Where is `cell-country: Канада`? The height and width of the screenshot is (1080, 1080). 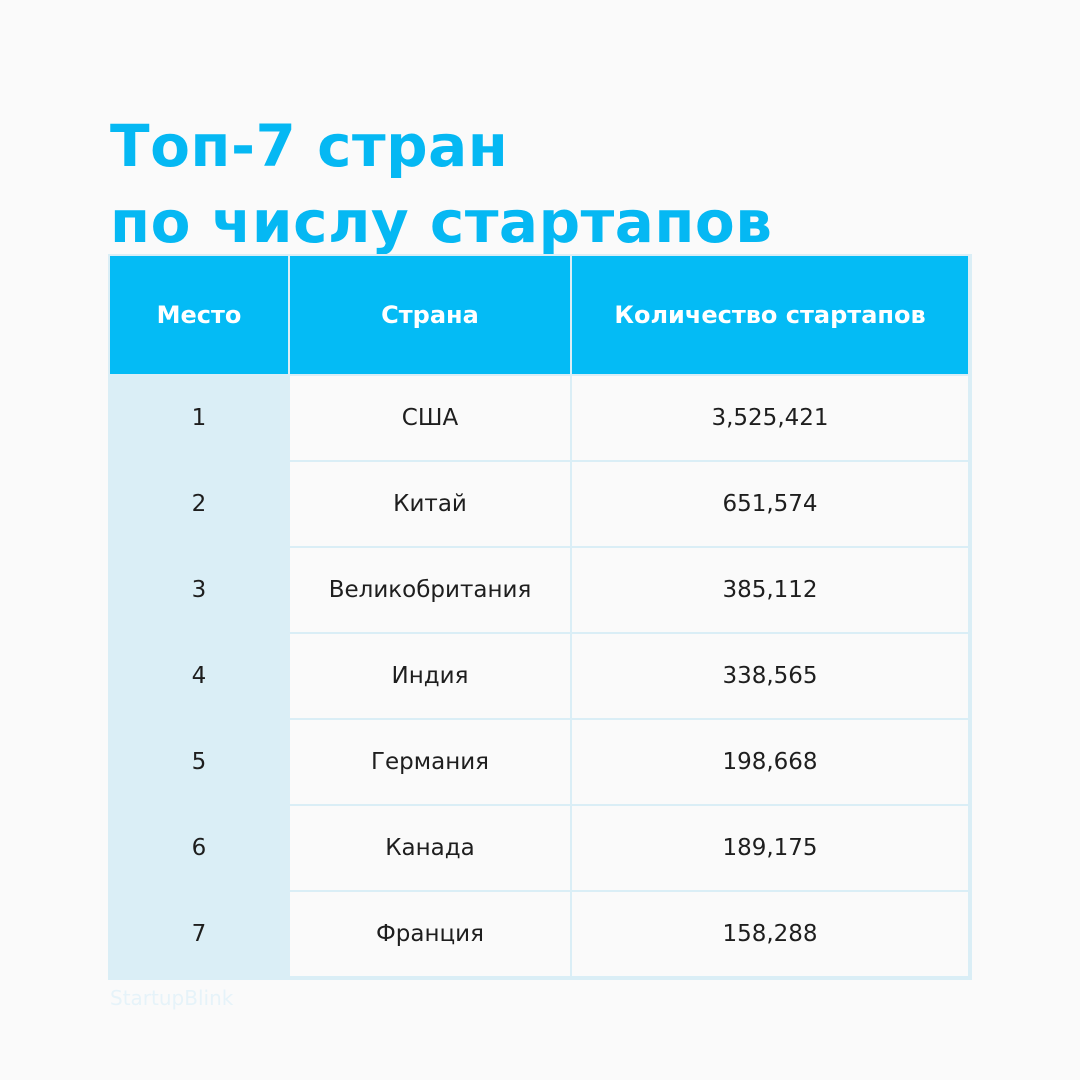 cell-country: Канада is located at coordinates (430, 848).